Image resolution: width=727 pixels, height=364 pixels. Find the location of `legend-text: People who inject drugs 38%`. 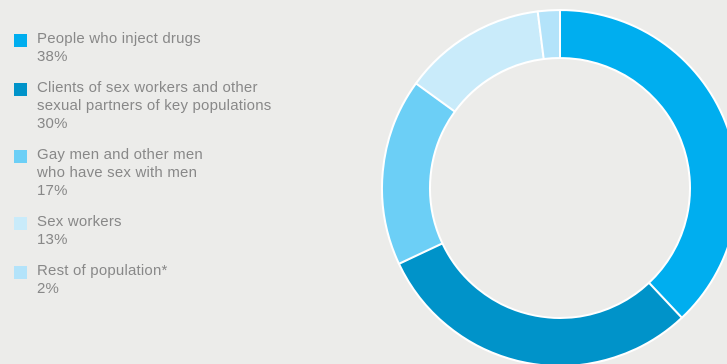

legend-text: People who inject drugs 38% is located at coordinates (119, 48).